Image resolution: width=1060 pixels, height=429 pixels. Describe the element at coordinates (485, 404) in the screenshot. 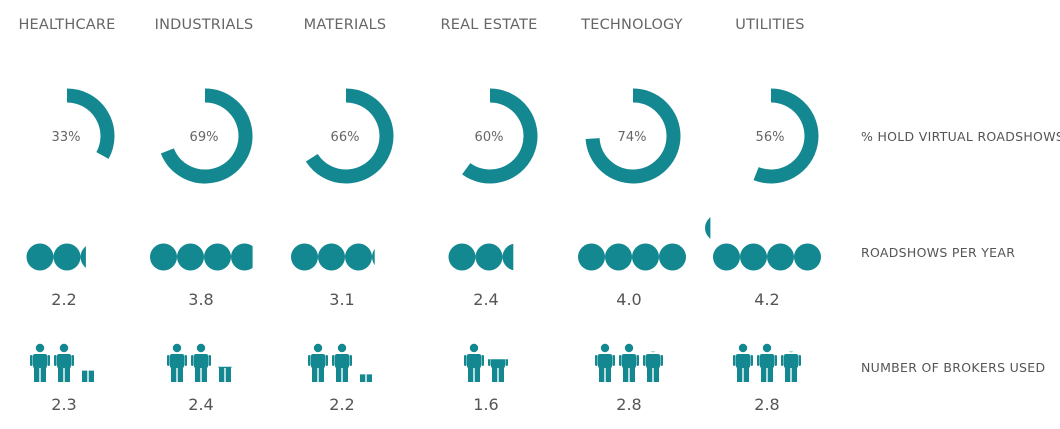

I see `brokers-used-value-real-estate: 1.6` at that location.